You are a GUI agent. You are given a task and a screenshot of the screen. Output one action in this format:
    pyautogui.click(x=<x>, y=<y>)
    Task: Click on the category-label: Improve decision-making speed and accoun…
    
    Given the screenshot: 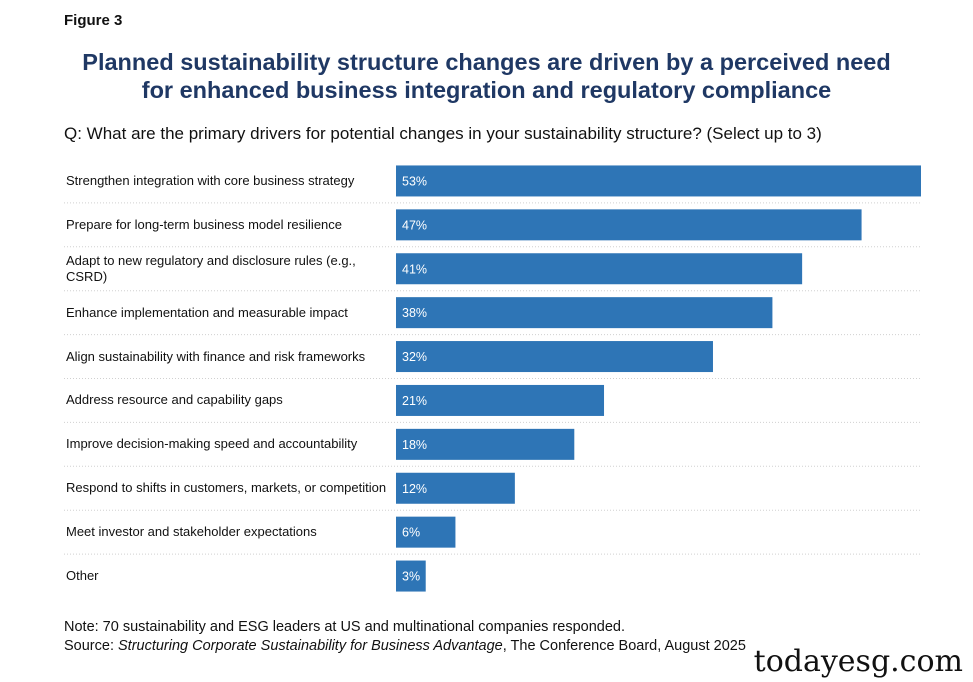 What is the action you would take?
    pyautogui.click(x=212, y=444)
    